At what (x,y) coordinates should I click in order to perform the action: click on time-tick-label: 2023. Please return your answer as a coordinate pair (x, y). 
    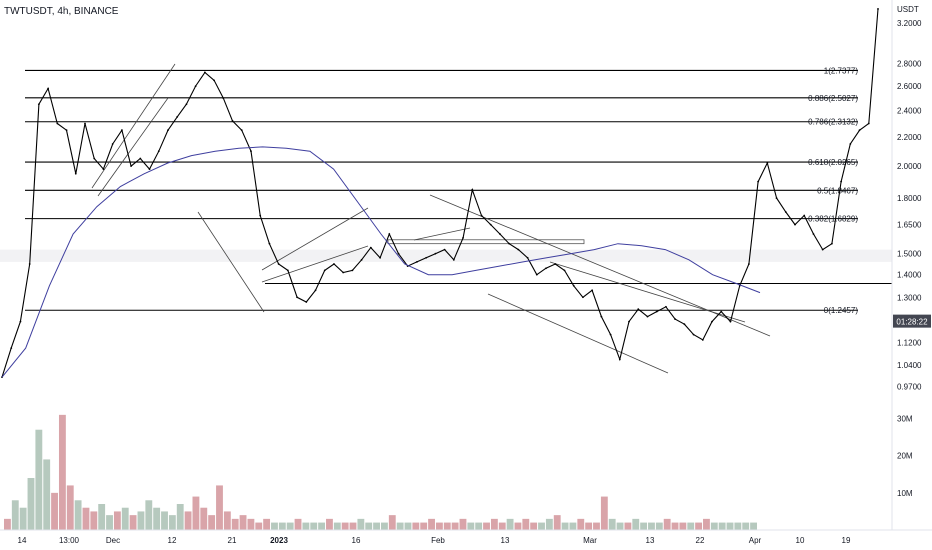
    Looking at the image, I should click on (279, 540).